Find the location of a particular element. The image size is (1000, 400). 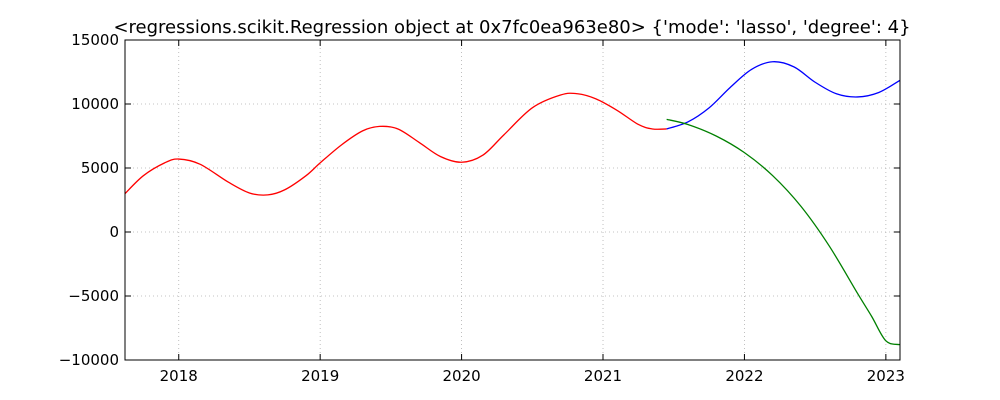

x-tick-label: 2021 is located at coordinates (603, 376).